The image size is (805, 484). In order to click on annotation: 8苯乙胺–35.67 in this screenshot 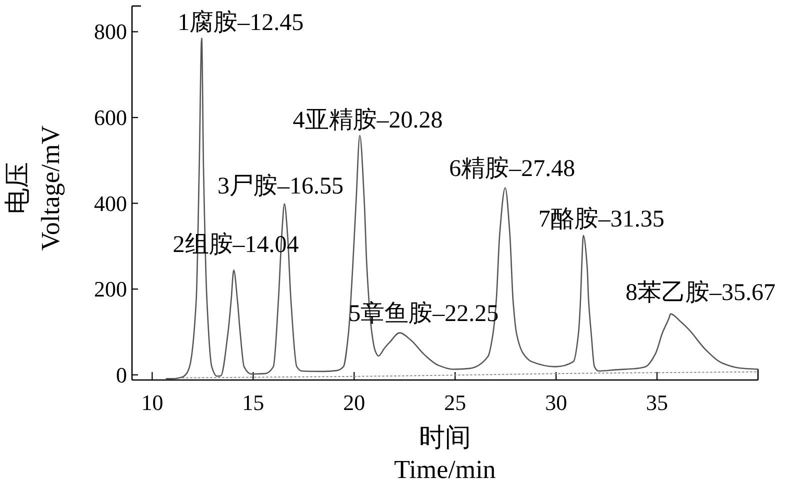, I will do `click(701, 293)`.